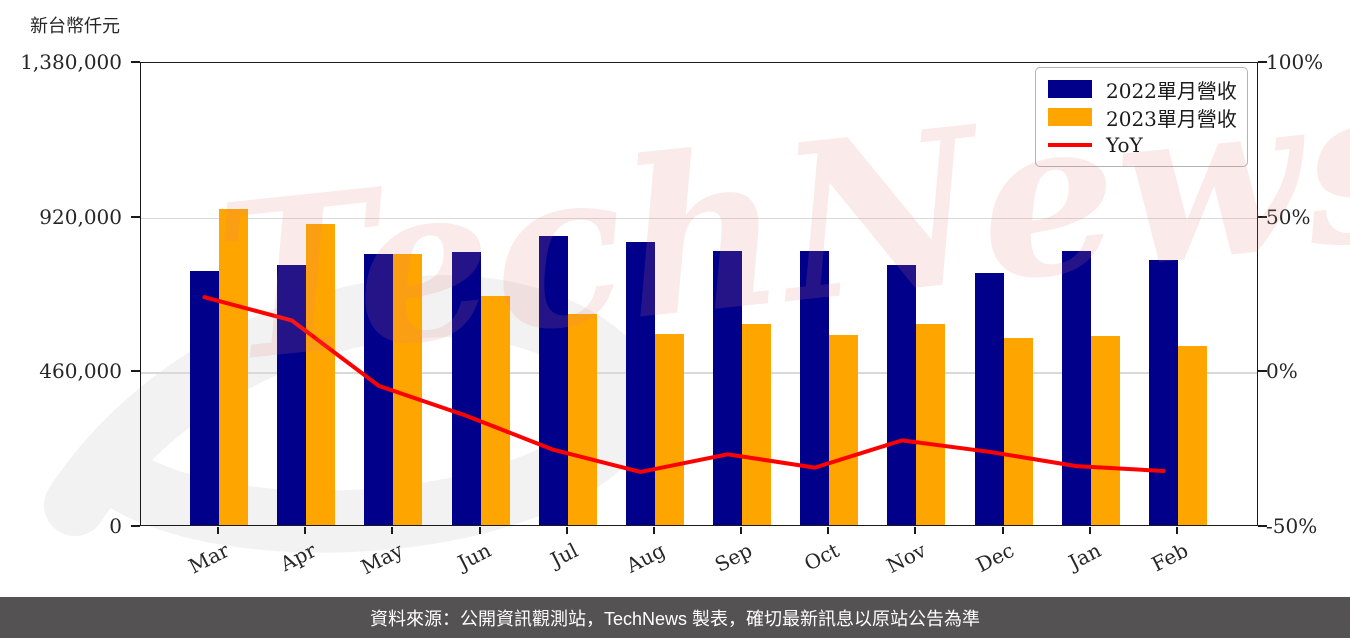 This screenshot has height=638, width=1350. Describe the element at coordinates (1070, 145) in the screenshot. I see `legend-swatch-yoy-line` at that location.